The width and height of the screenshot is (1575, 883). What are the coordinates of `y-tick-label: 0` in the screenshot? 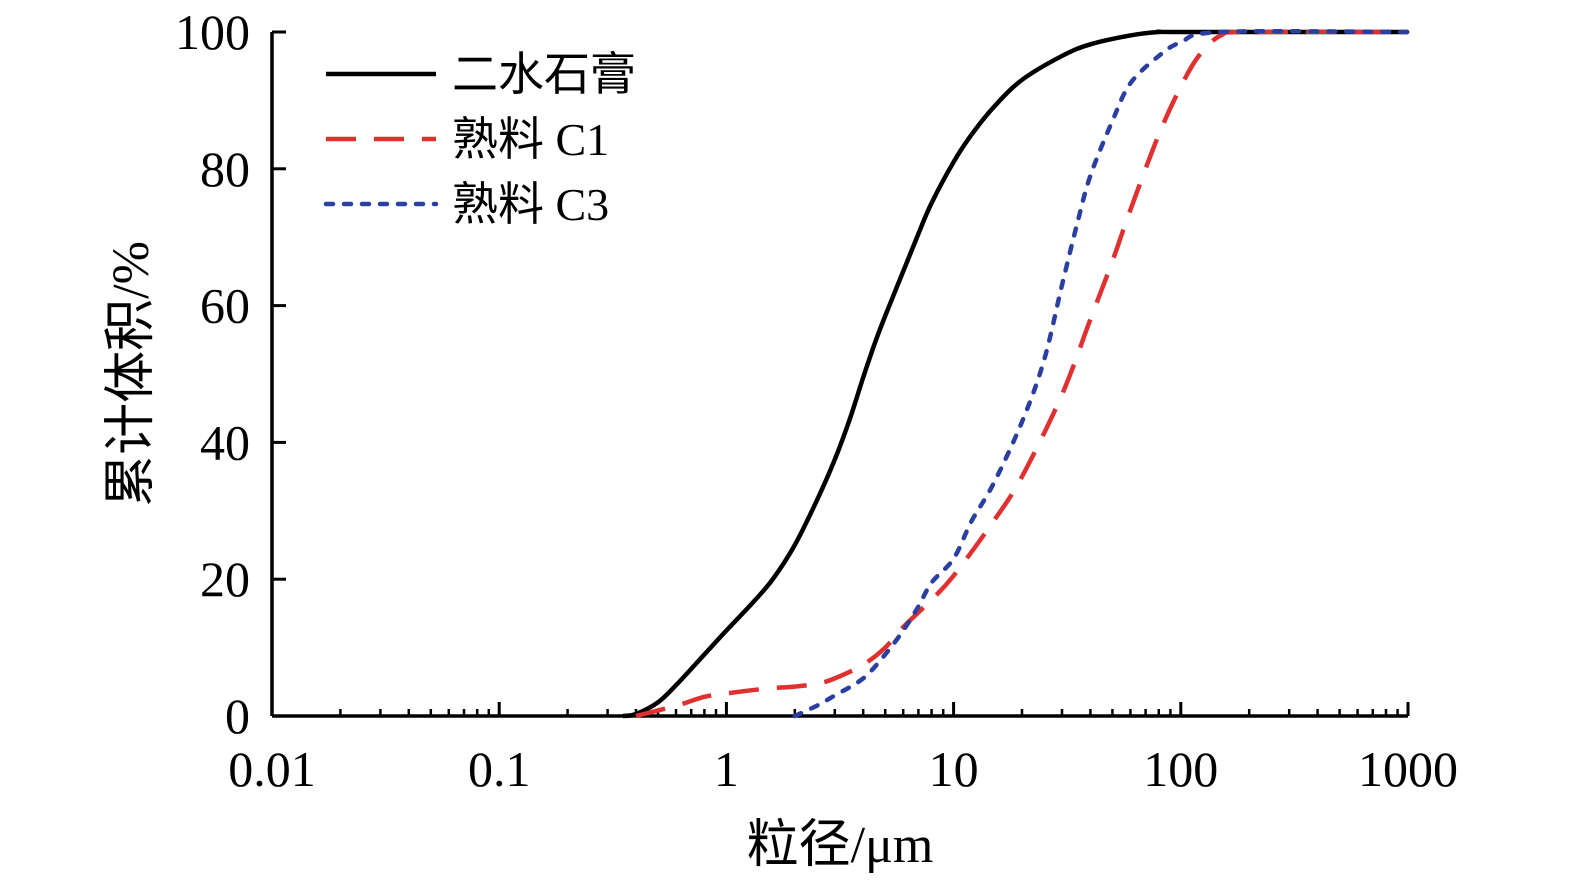 It's located at (237, 716).